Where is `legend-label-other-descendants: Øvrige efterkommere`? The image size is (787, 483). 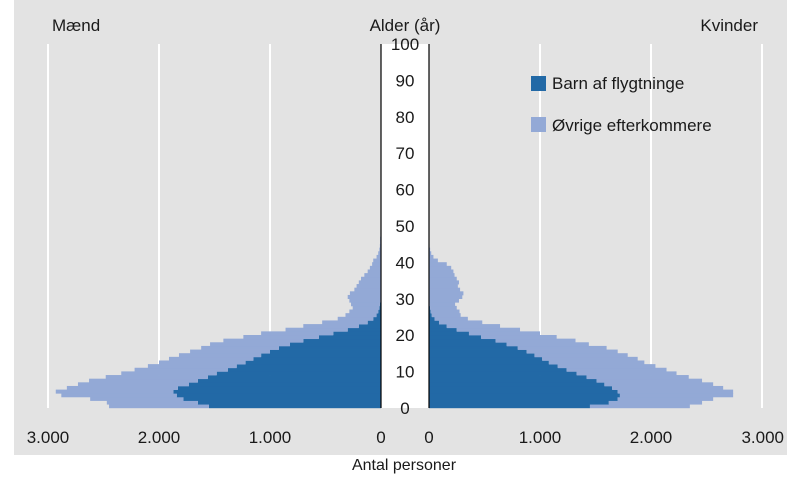
legend-label-other-descendants: Øvrige efterkommere is located at coordinates (632, 125).